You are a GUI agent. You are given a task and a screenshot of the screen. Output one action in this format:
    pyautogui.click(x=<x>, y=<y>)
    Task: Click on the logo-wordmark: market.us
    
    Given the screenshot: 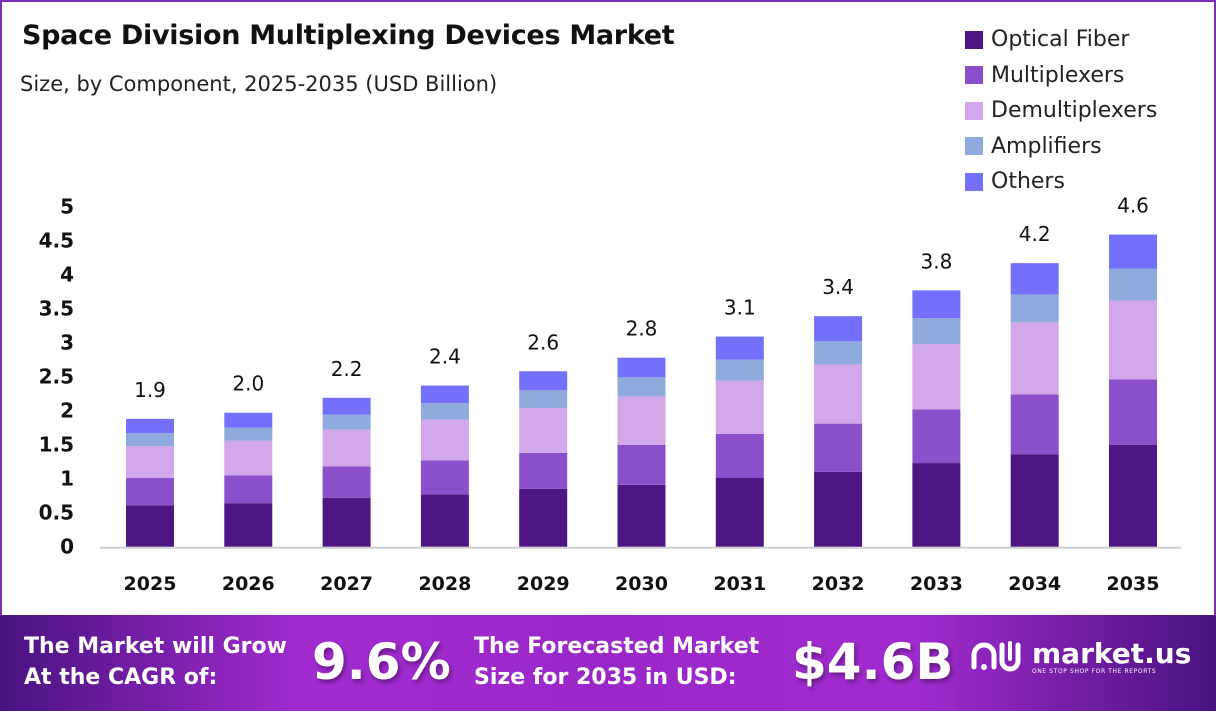 What is the action you would take?
    pyautogui.click(x=1112, y=653)
    